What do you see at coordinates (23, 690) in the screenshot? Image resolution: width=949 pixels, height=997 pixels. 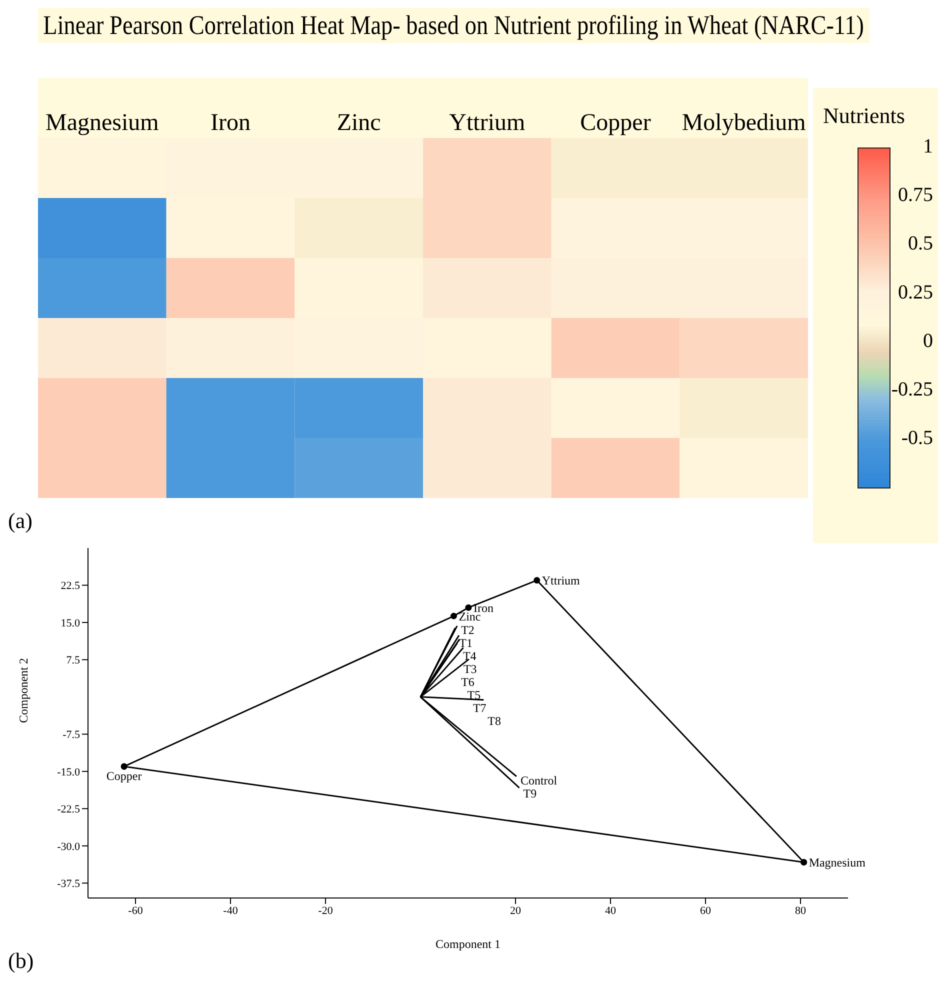 I see `y-axis-title: Component 2` at bounding box center [23, 690].